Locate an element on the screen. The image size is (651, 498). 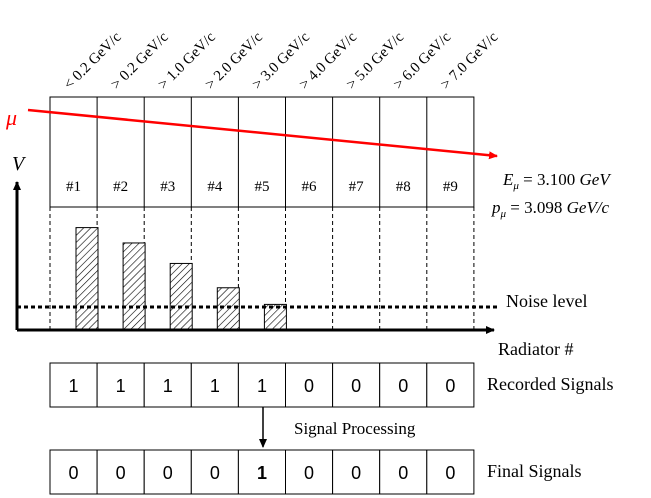
final-signals-row: 0 0 0 0 1 0 0 0 0 is located at coordinates (262, 472).